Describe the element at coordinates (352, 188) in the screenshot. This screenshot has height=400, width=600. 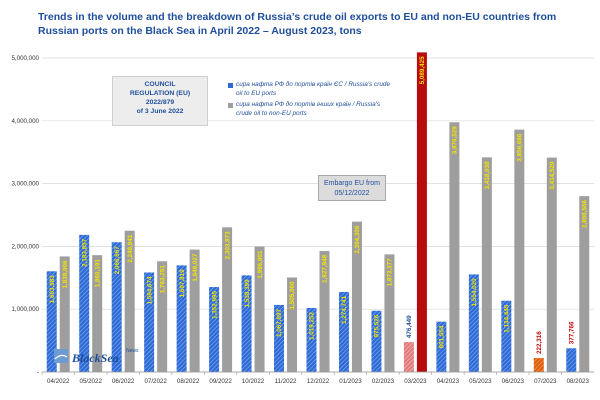
I see `embargo-note: Embargo EU from 05/12/2022` at that location.